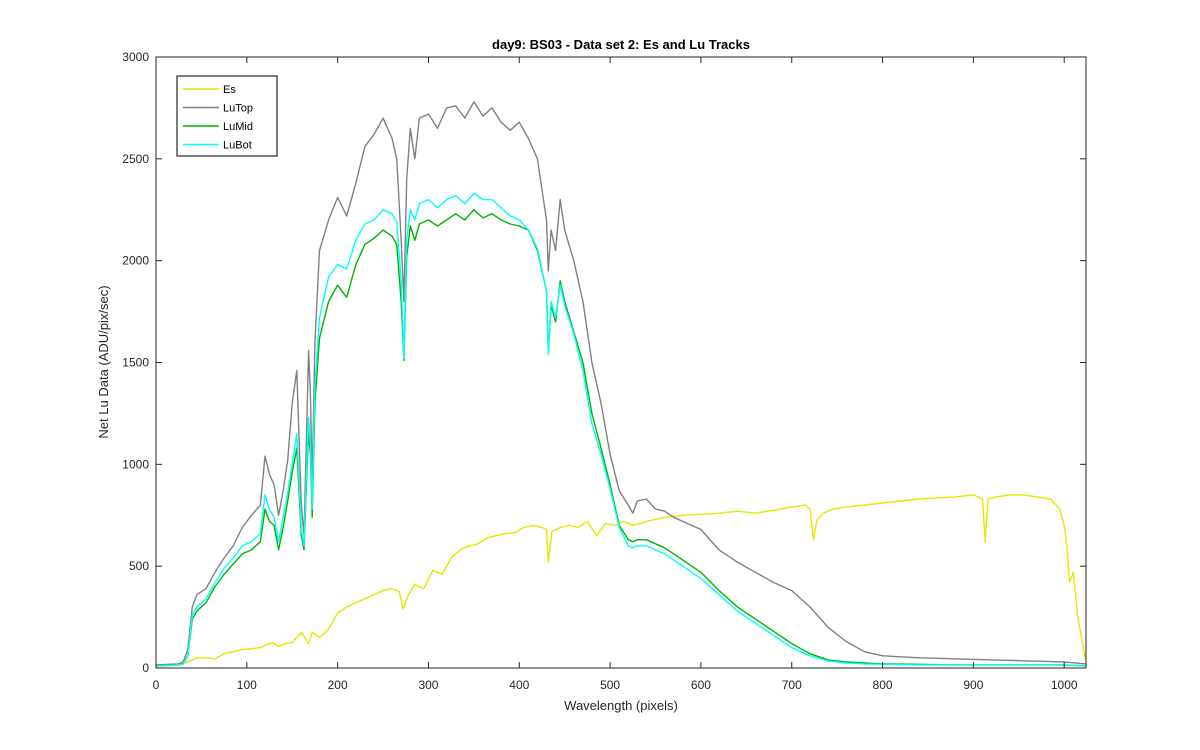  What do you see at coordinates (135, 159) in the screenshot?
I see `y-tick-label: 2500` at bounding box center [135, 159].